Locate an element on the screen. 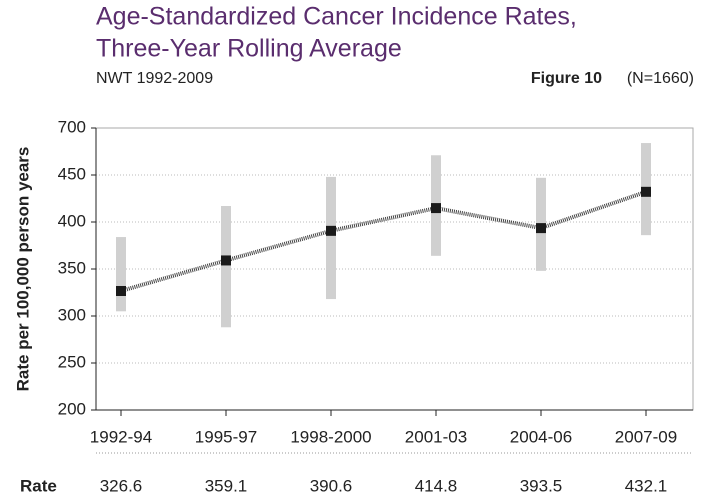 Image resolution: width=707 pixels, height=503 pixels. x-tick-label: 2004-06 is located at coordinates (541, 436).